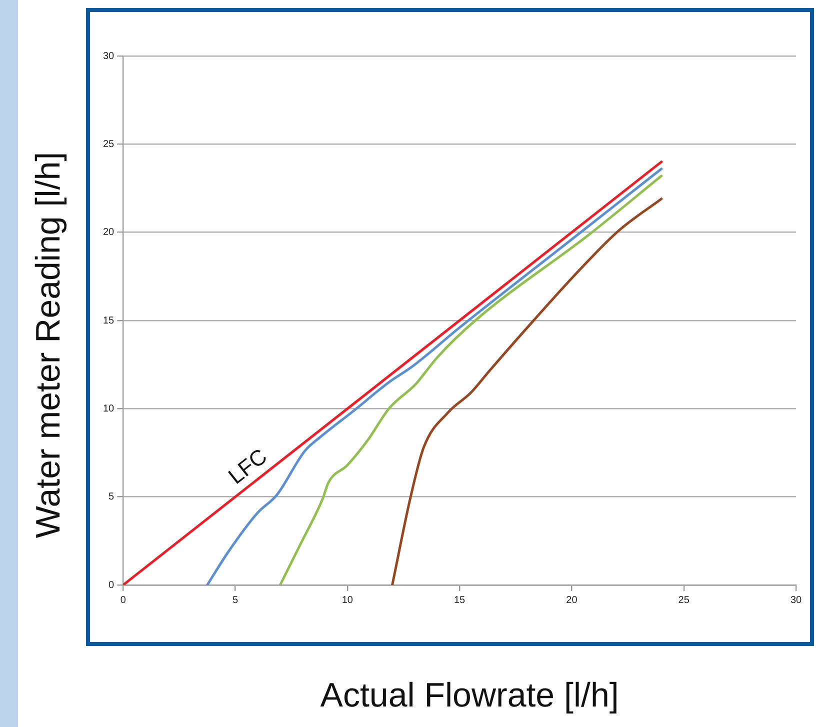  I want to click on y-tick-label: 20, so click(109, 232).